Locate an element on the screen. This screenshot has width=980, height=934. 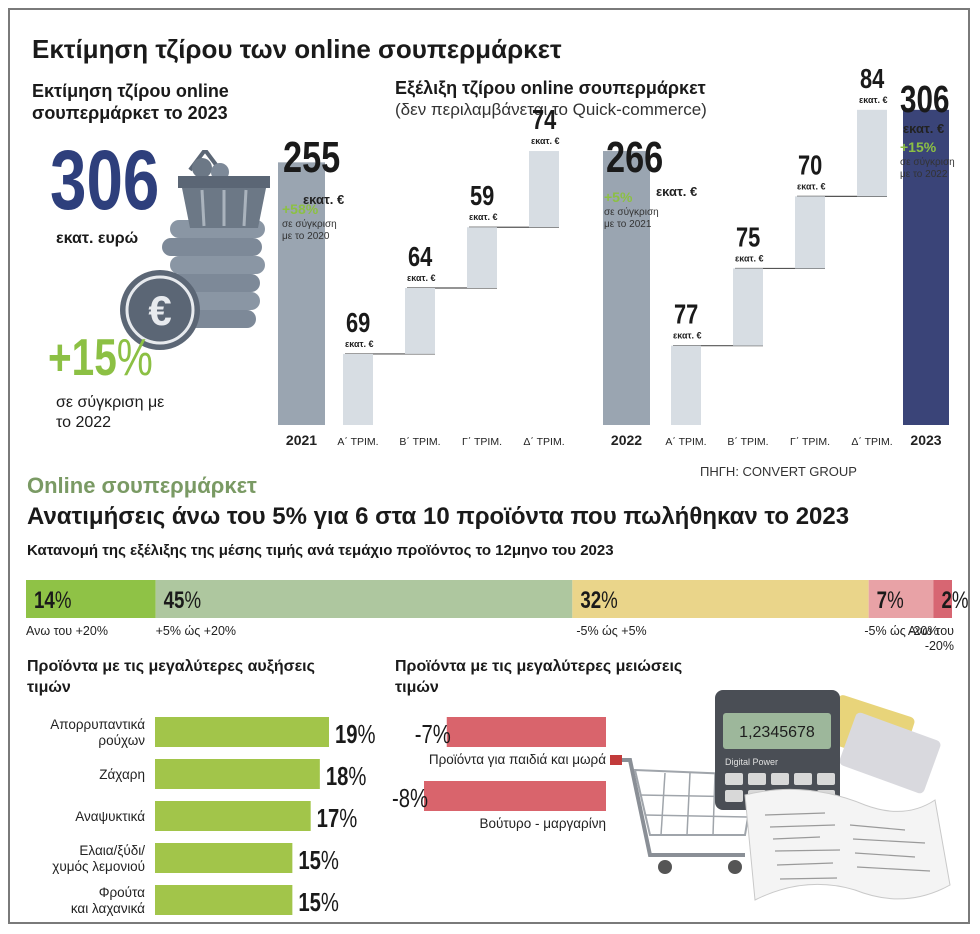
increase-value-wrap: 19% is located at coordinates (355, 734).